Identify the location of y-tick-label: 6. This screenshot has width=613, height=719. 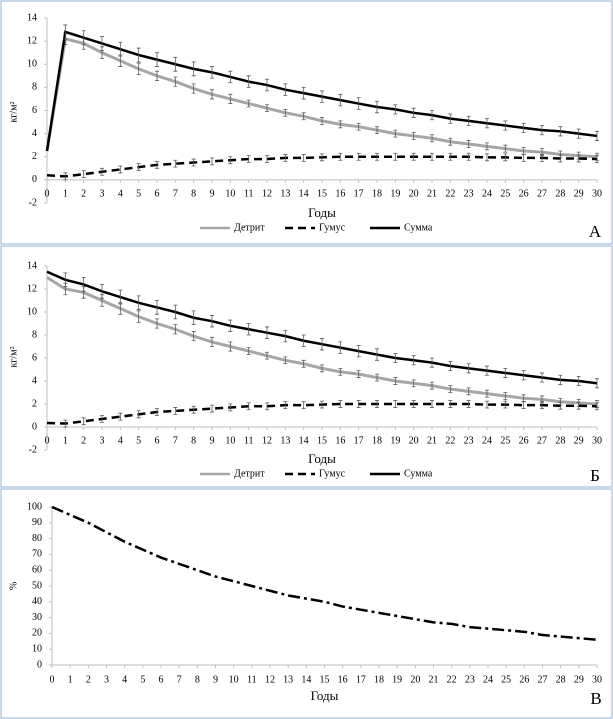
(34, 357).